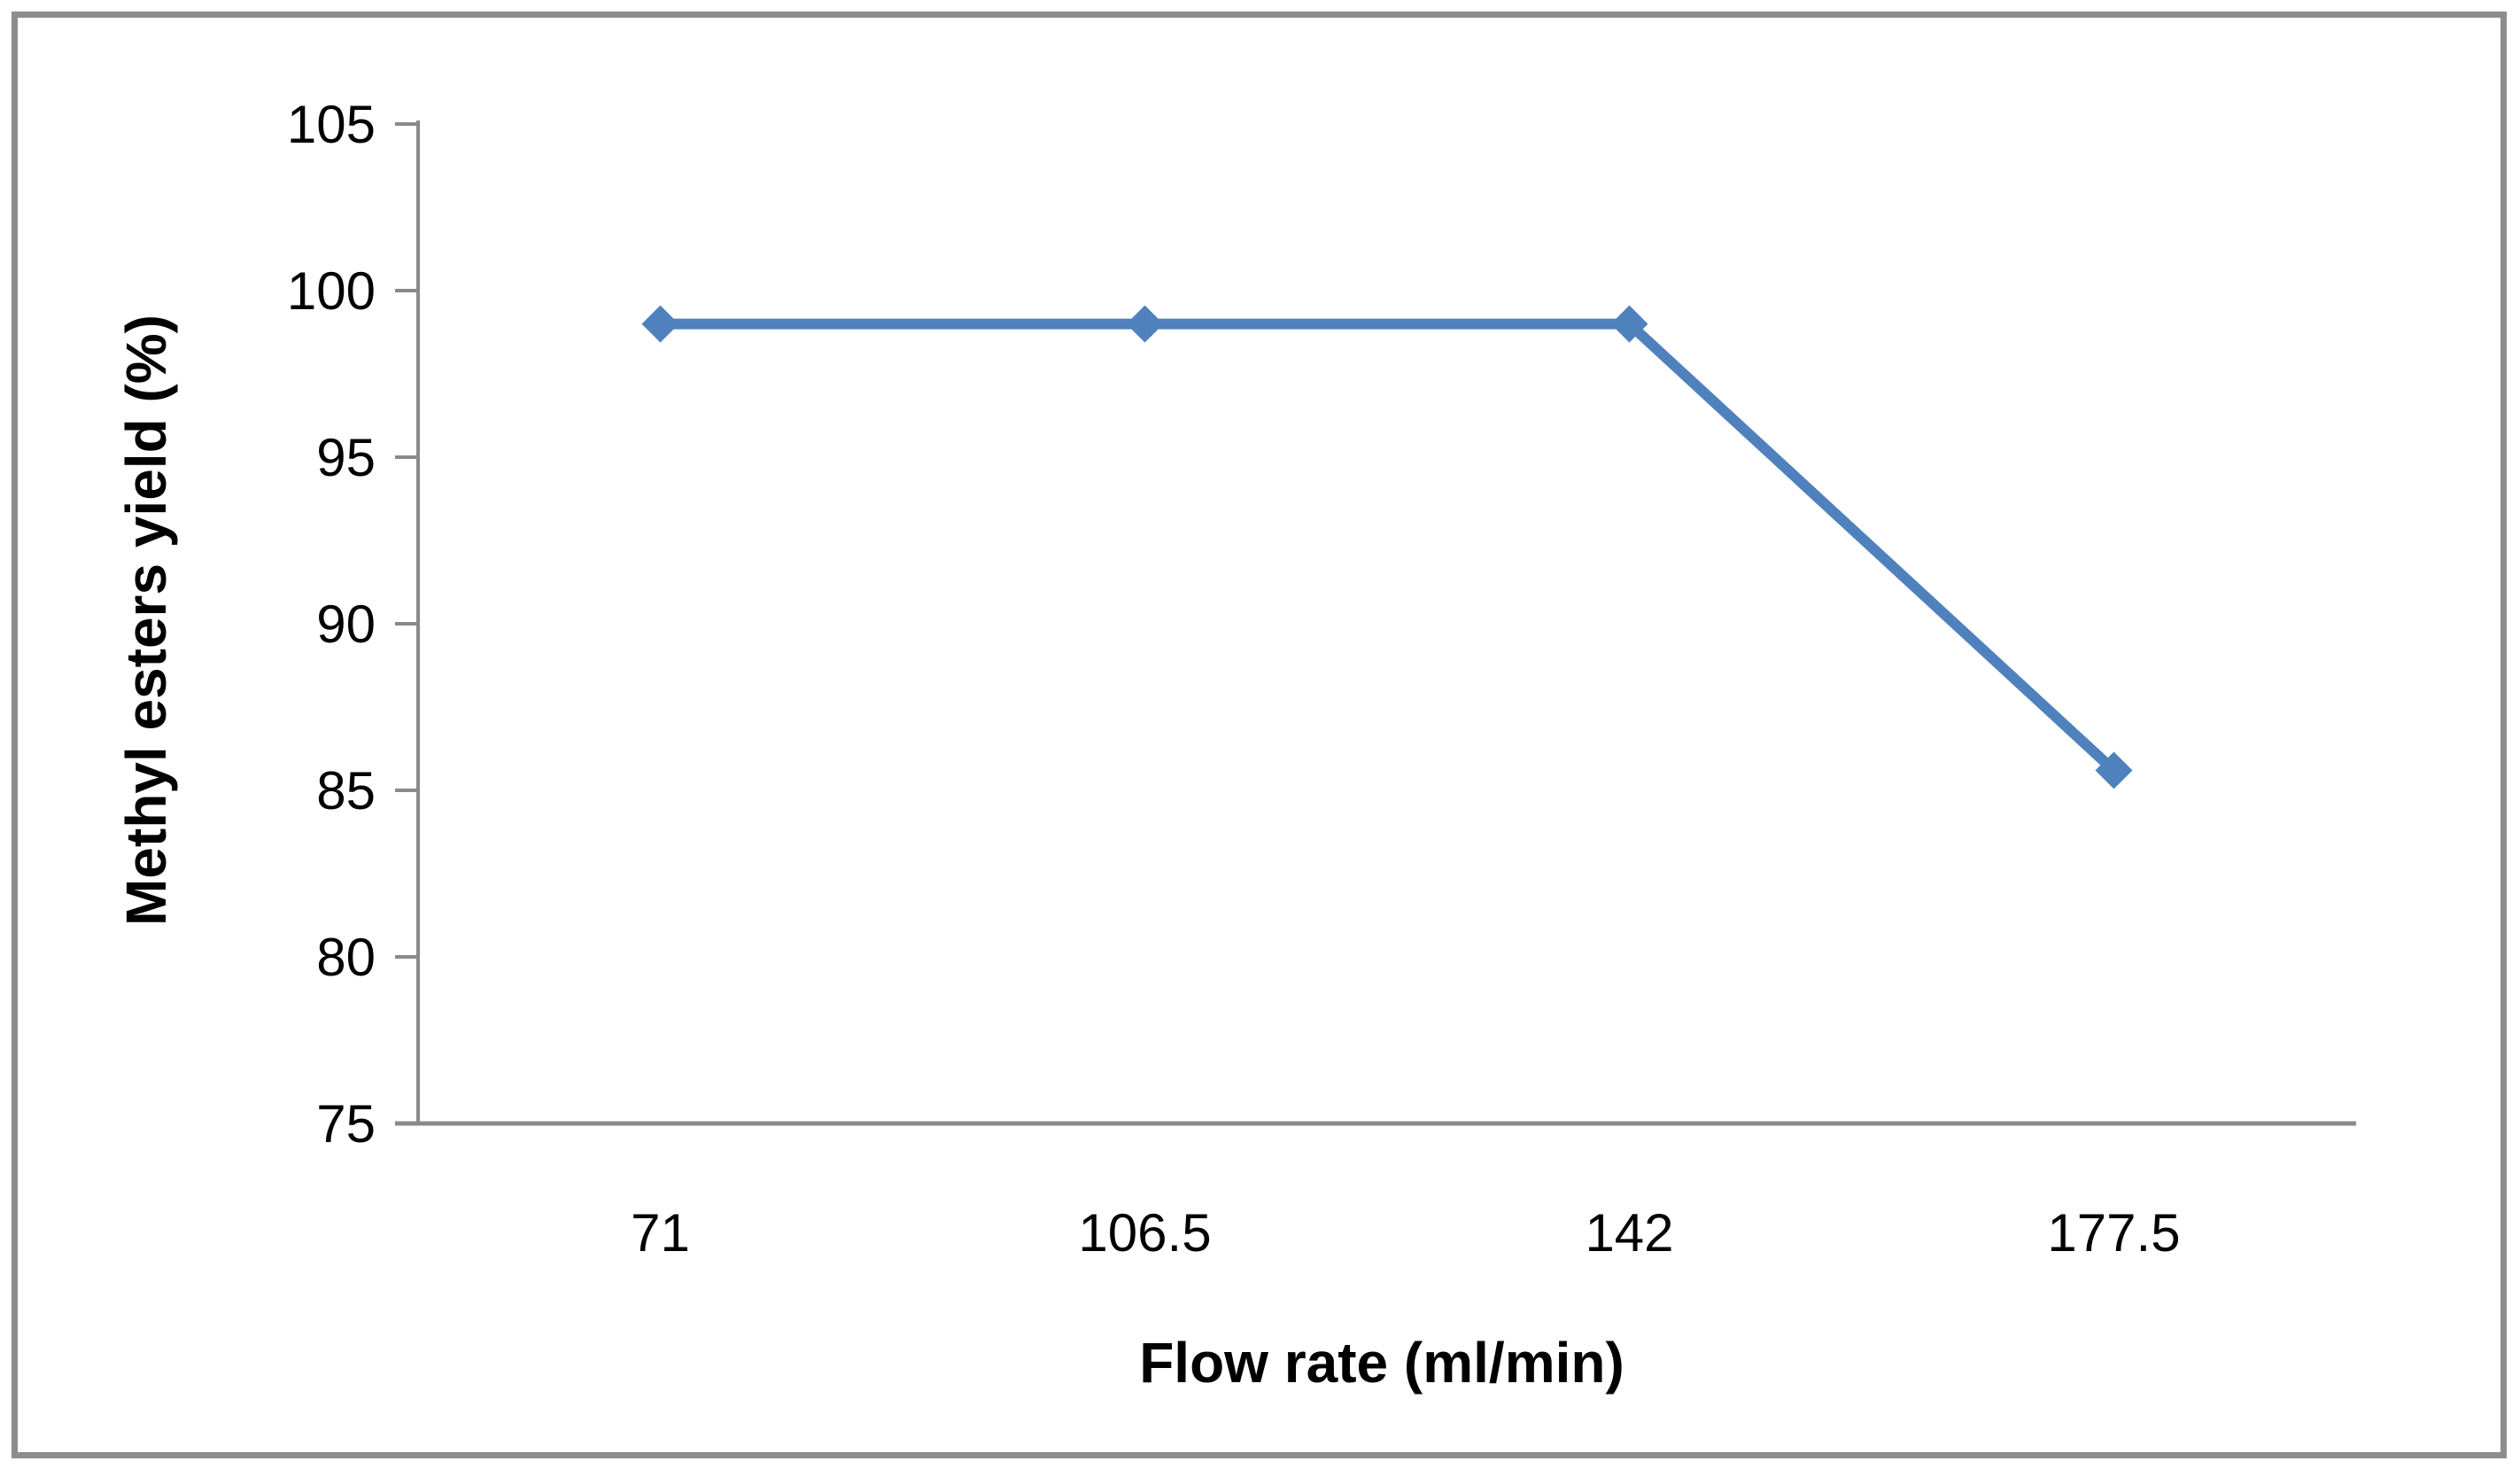 The width and height of the screenshot is (2520, 1469). Describe the element at coordinates (346, 1124) in the screenshot. I see `y-tick-label: 75` at that location.